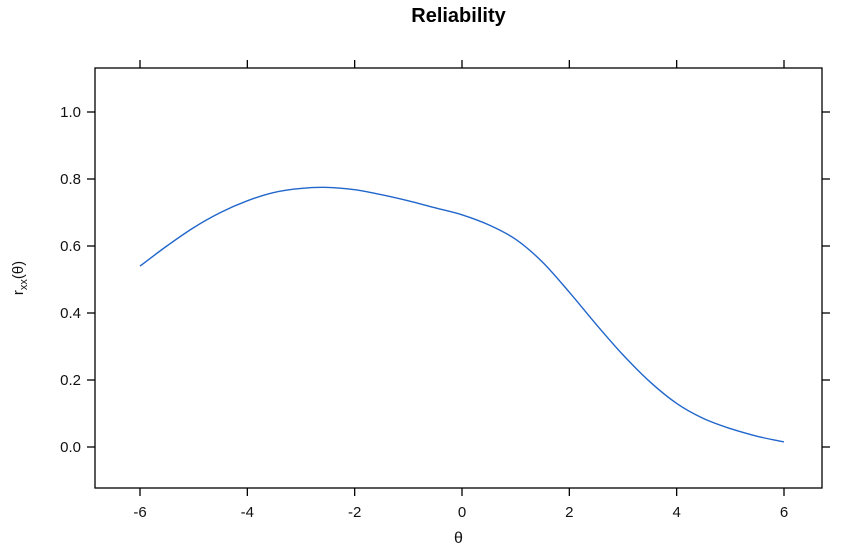  What do you see at coordinates (458, 16) in the screenshot?
I see `chart-title: Reliability` at bounding box center [458, 16].